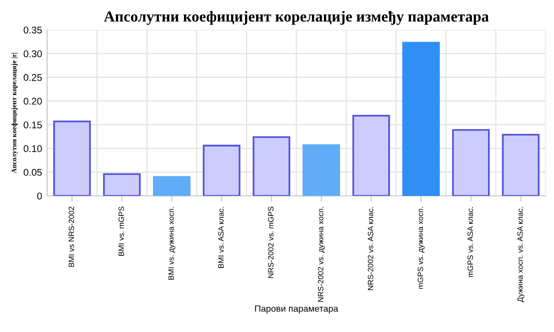 This screenshot has width=554, height=332. What do you see at coordinates (33, 124) in the screenshot?
I see `y-tick-label: 0.15` at bounding box center [33, 124].